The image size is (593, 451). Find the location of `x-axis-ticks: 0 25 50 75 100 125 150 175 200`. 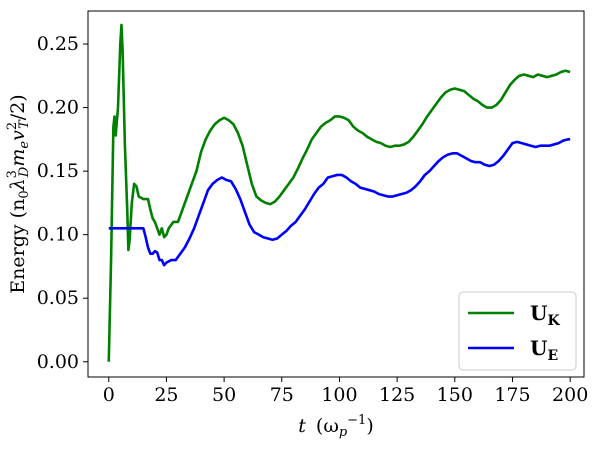

x-axis-ticks: 0 25 50 75 100 125 150 175 200 is located at coordinates (345, 391).